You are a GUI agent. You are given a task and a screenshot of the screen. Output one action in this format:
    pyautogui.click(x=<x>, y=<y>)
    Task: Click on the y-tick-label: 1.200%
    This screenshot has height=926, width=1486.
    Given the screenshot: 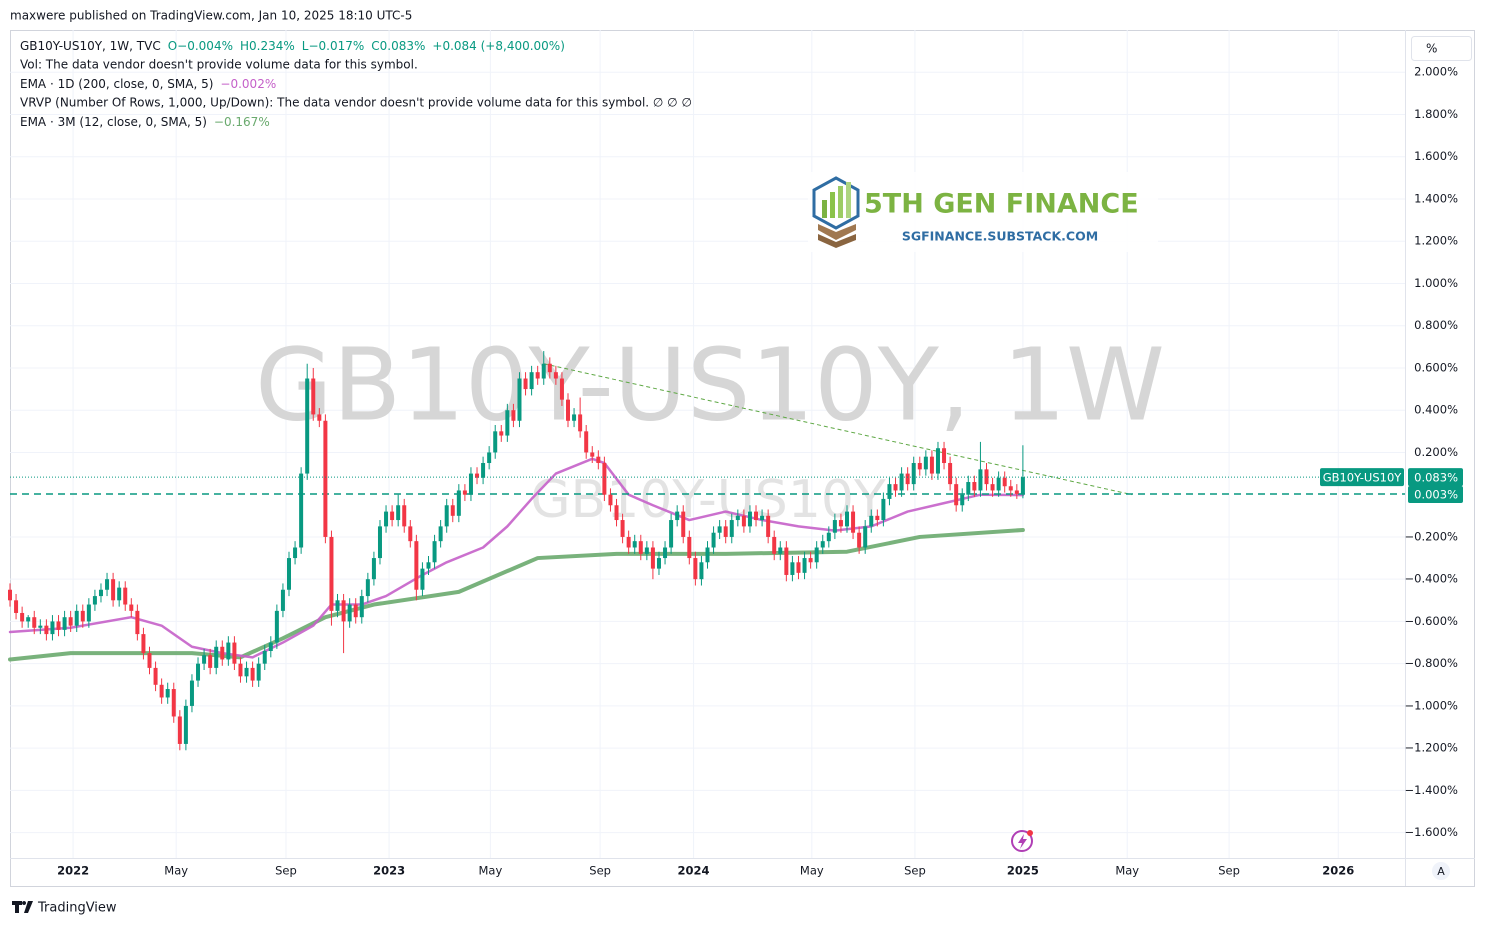 What is the action you would take?
    pyautogui.click(x=1436, y=241)
    